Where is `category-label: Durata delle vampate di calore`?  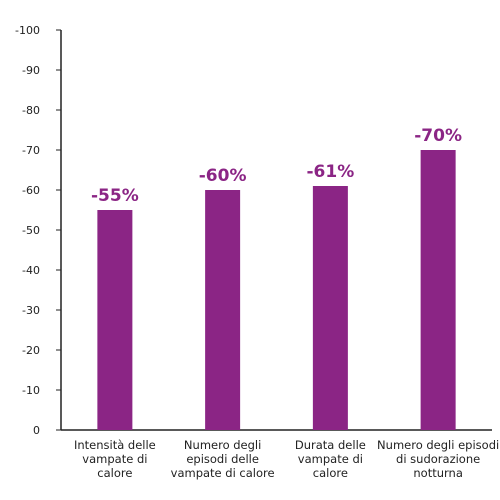
category-label: Durata delle vampate di calore is located at coordinates (330, 459).